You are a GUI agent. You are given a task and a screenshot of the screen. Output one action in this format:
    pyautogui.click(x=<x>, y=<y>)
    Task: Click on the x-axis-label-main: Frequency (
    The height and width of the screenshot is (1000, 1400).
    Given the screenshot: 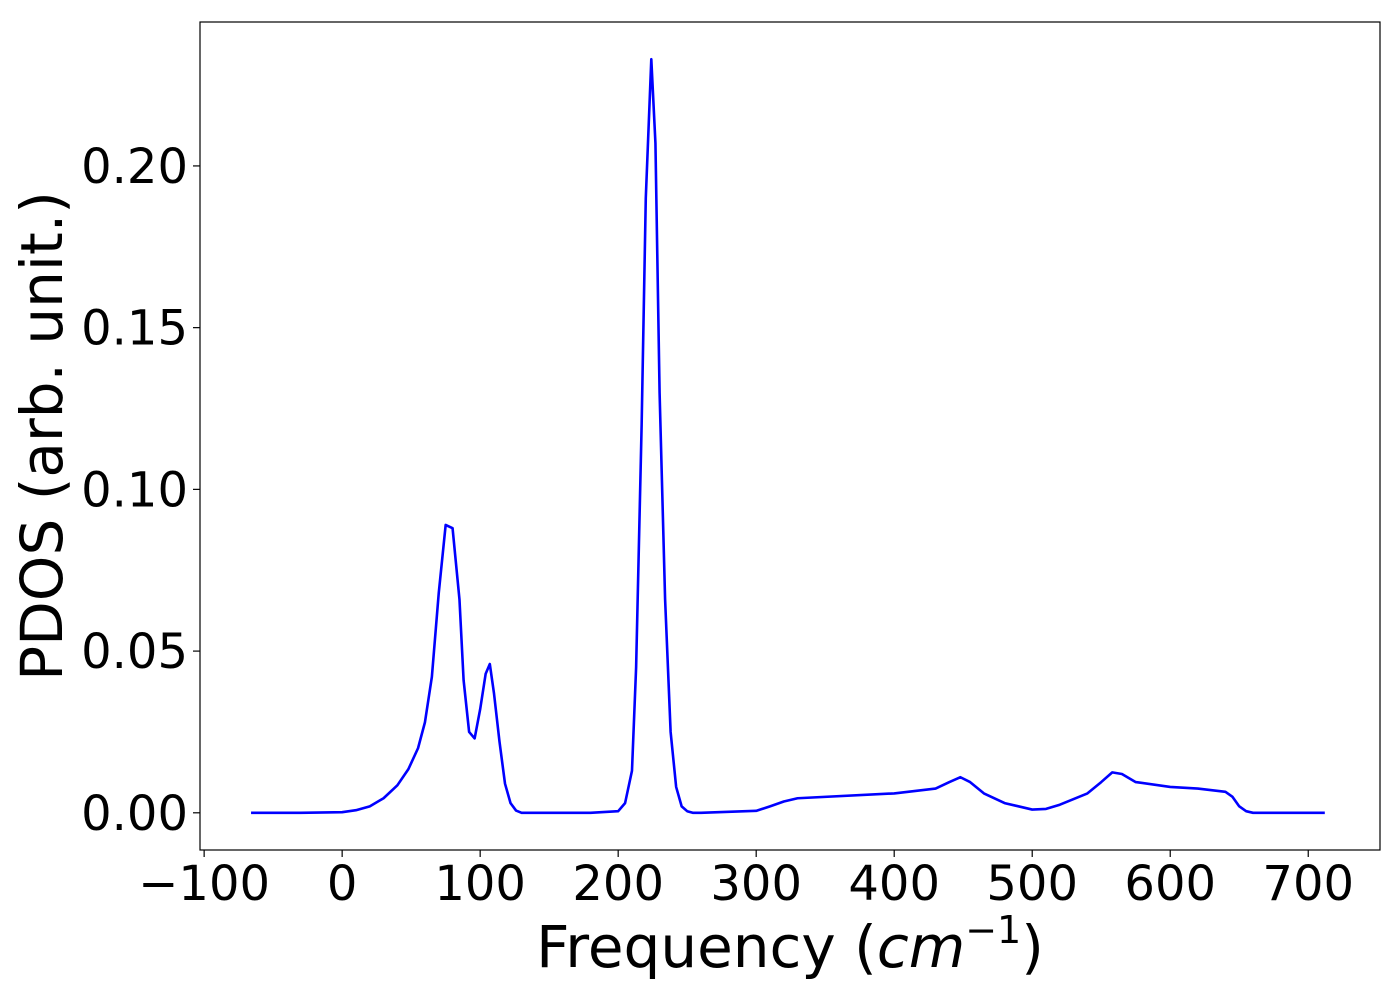 What is the action you would take?
    pyautogui.click(x=706, y=947)
    